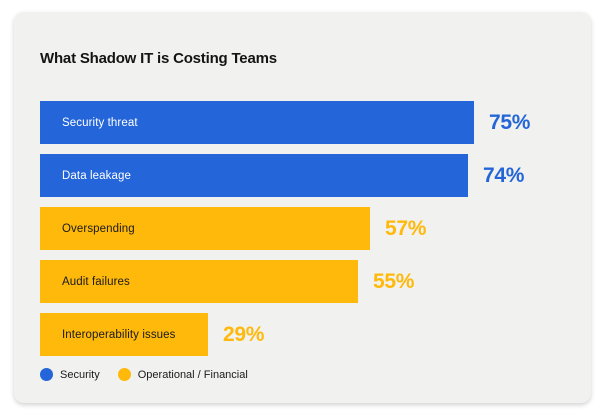 The image size is (604, 416). I want to click on bar: Audit failures, so click(199, 281).